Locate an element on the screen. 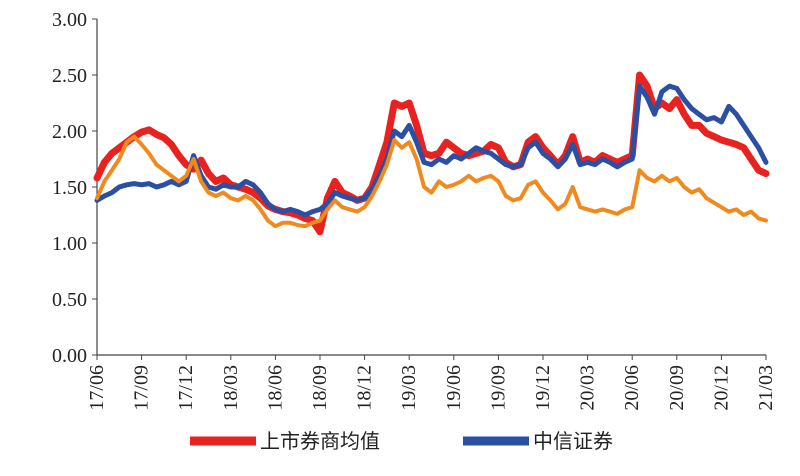 The height and width of the screenshot is (476, 800). y-axis-ticks: 0.00 0.50 1.00 1.50 2.00 2.50 3.00 is located at coordinates (74, 188).